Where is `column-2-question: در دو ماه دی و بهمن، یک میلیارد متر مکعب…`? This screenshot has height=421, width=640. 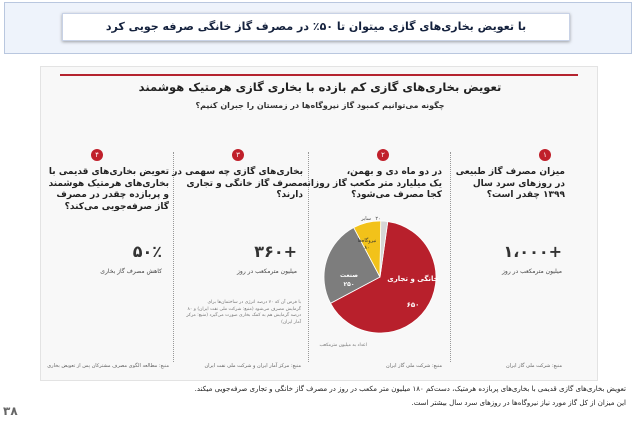
column-2-question: در دو ماه دی و بهمن، یک میلیارد متر مکعب… is located at coordinates (372, 183).